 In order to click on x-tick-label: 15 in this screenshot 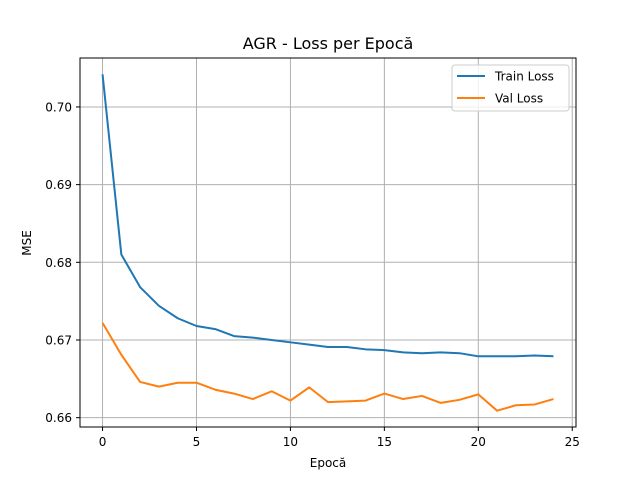, I will do `click(384, 442)`.